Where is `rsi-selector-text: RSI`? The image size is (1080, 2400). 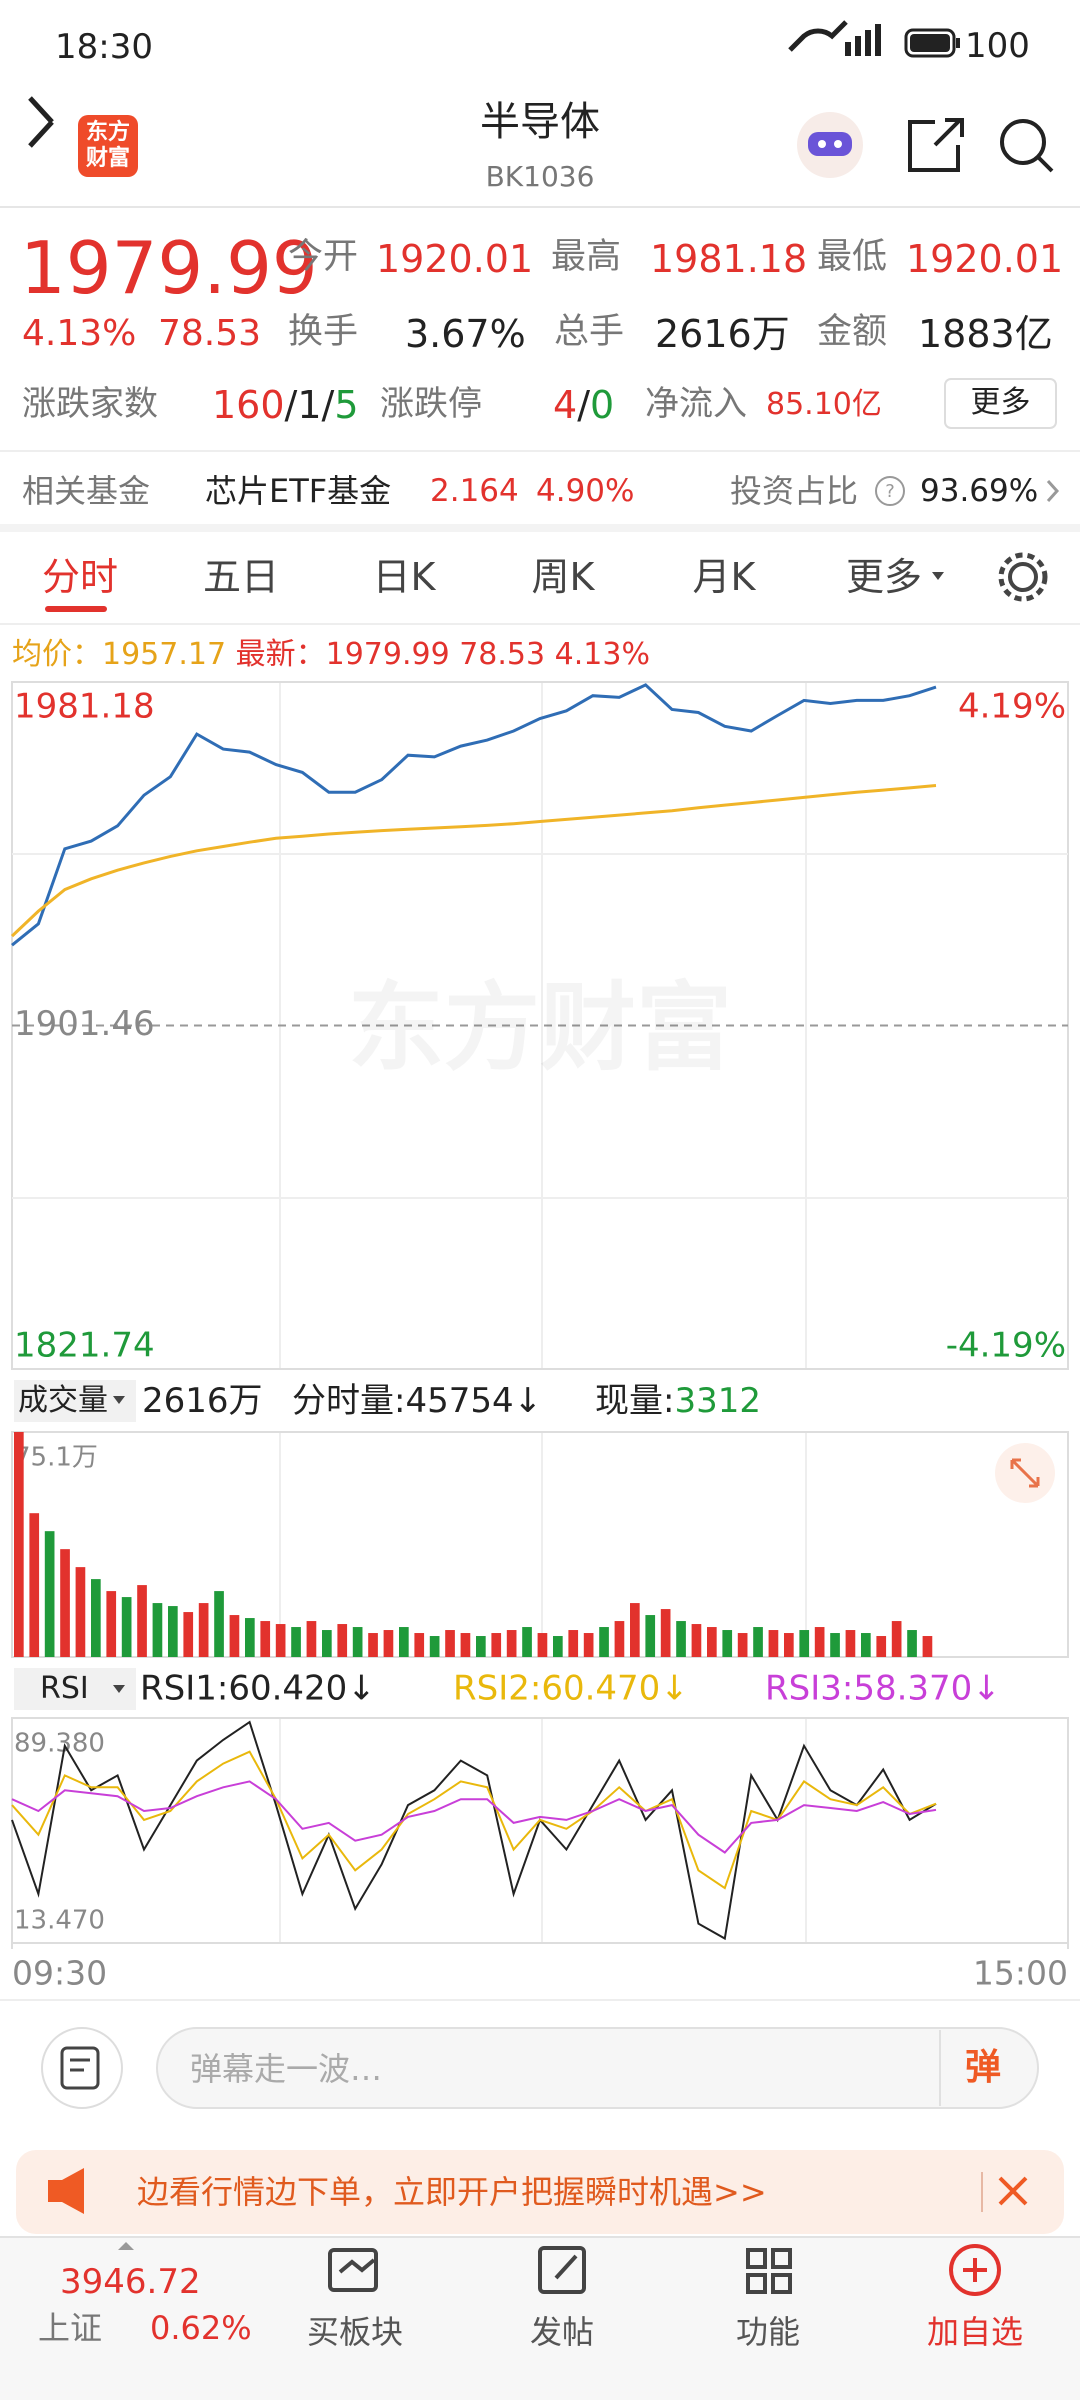 rsi-selector-text: RSI is located at coordinates (64, 1688).